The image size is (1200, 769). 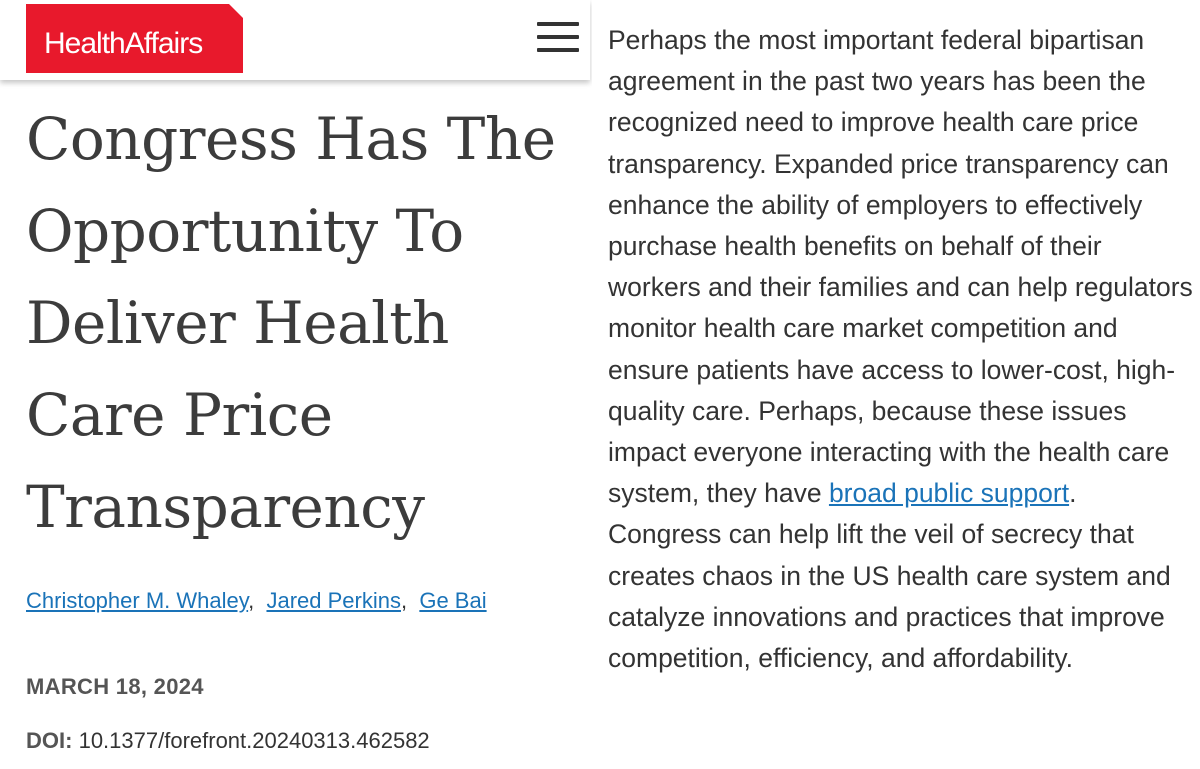 I want to click on author-link: Jared Perkins, so click(x=333, y=600).